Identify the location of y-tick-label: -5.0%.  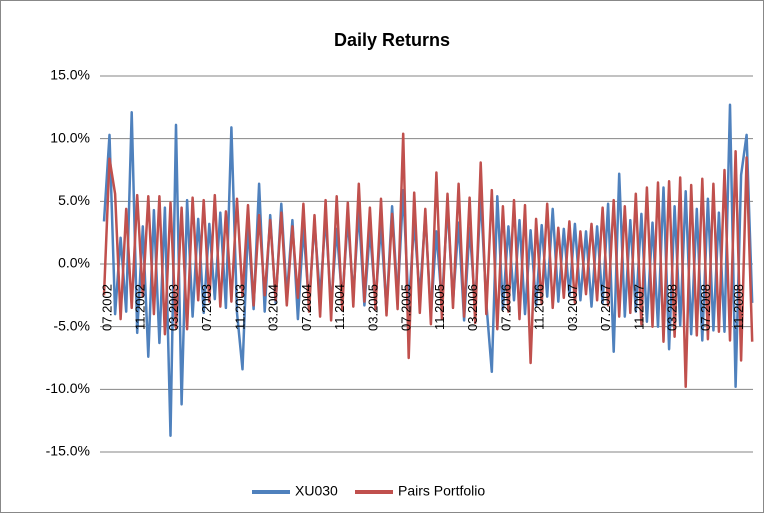
(71, 325).